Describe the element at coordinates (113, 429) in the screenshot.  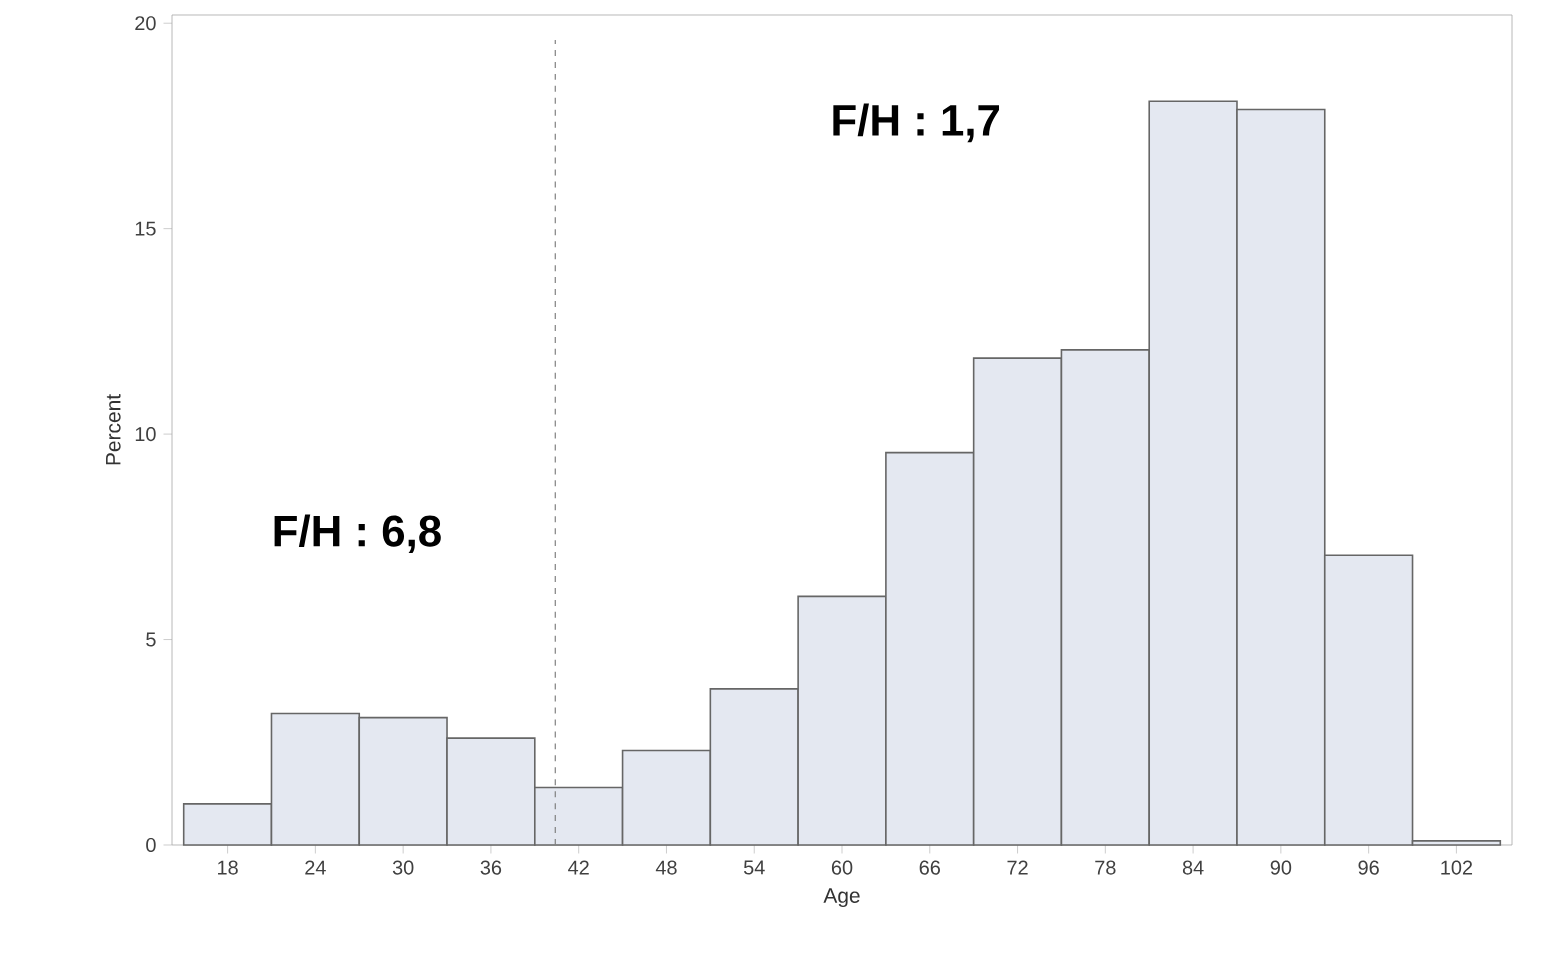
I see `y-axis-title: Percent` at that location.